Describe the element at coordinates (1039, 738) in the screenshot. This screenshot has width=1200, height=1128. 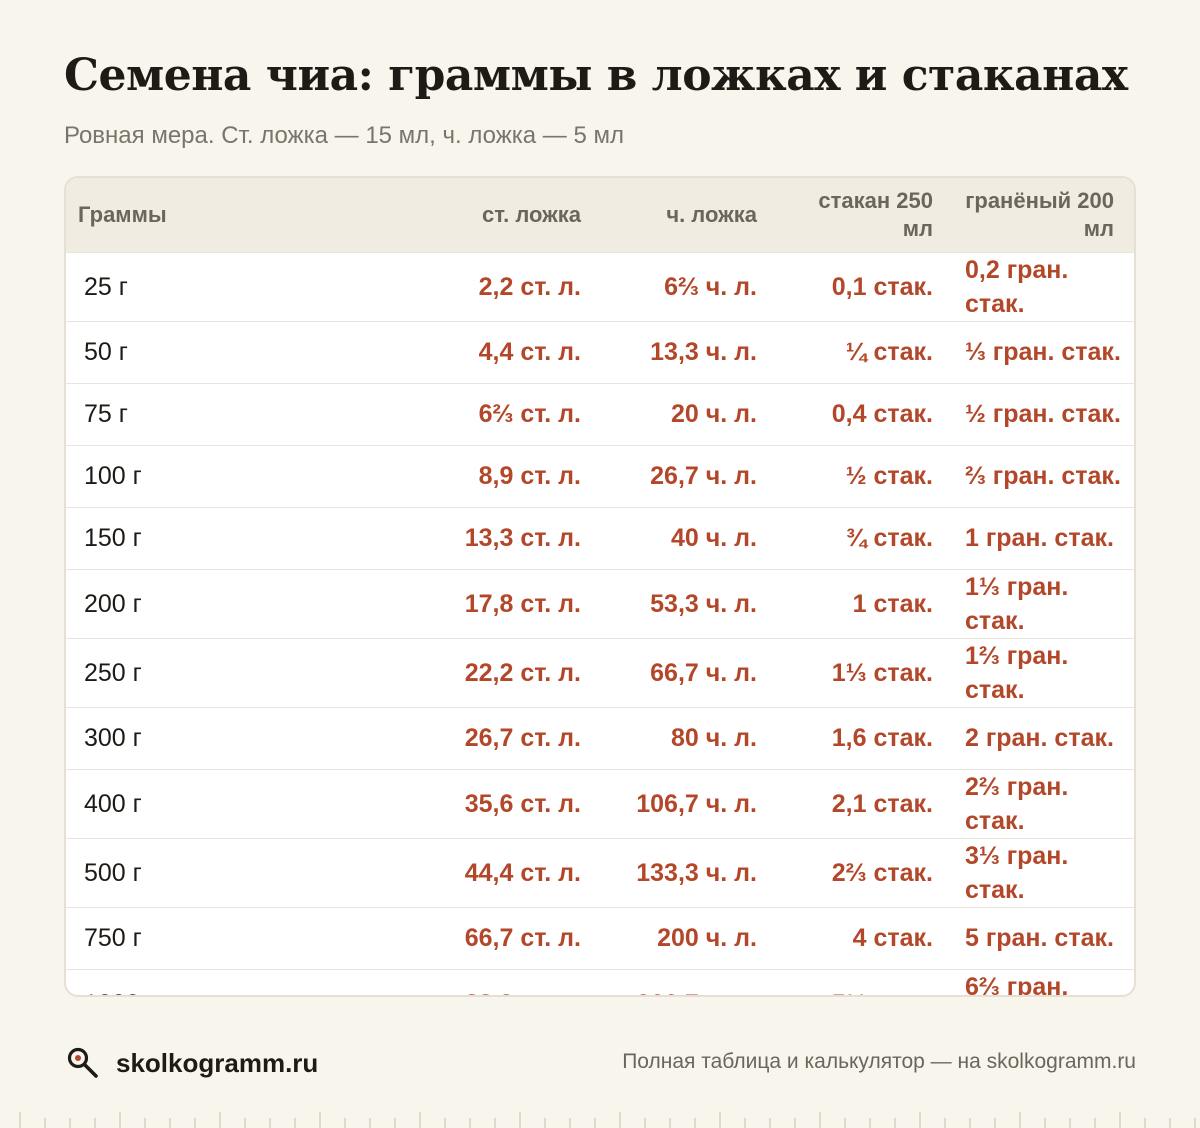
I see `cell-faceted-glass-200: 2 гран. стак.` at that location.